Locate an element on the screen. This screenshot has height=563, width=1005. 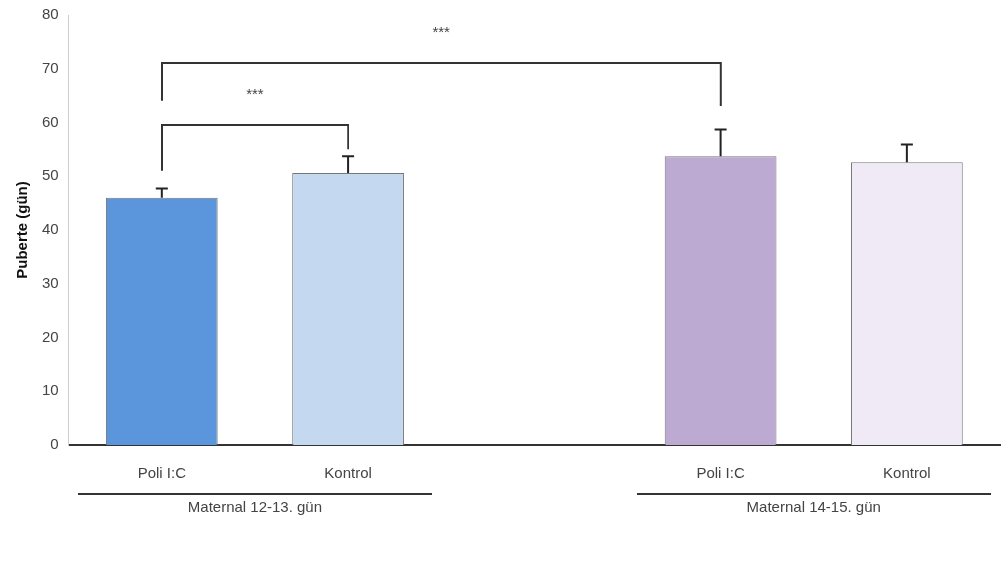
y-axis-title: Puberte (gün) is located at coordinates (22, 230).